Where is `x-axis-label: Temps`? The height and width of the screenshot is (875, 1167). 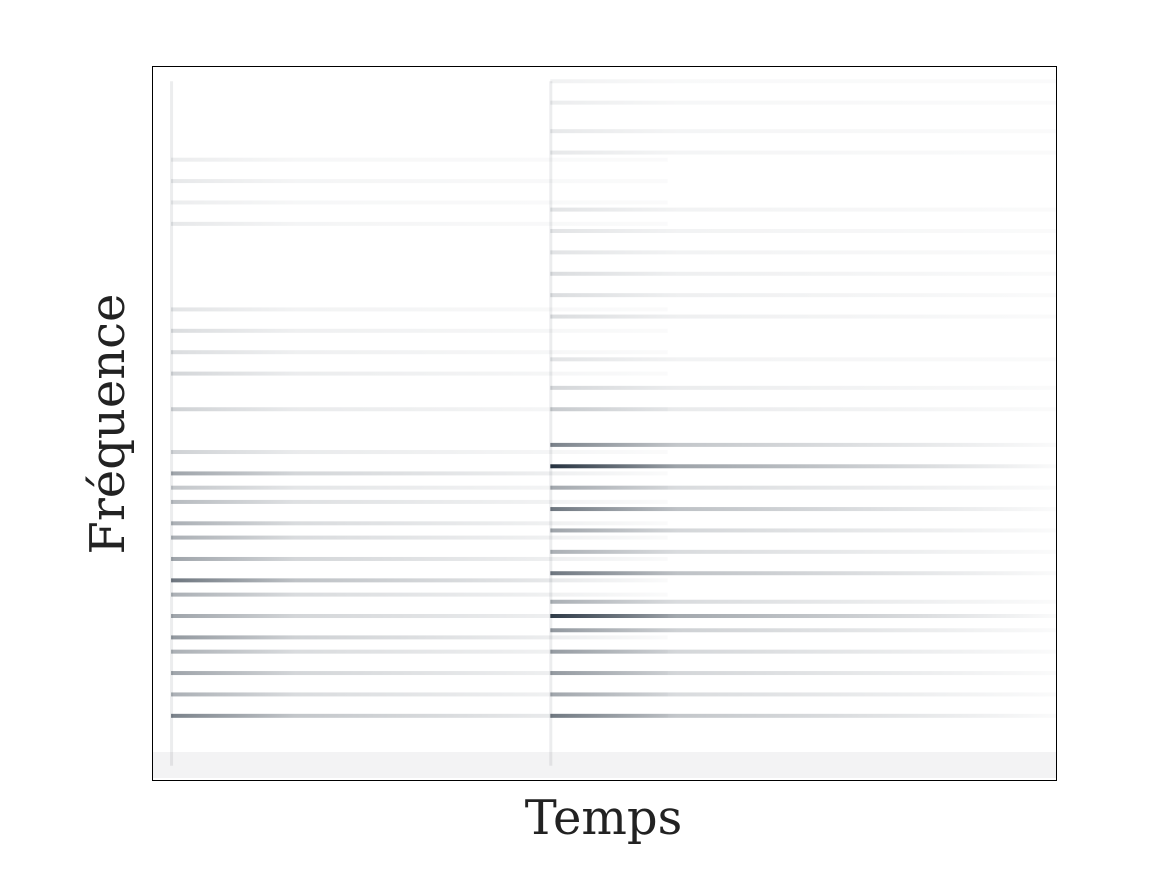 x-axis-label: Temps is located at coordinates (603, 818).